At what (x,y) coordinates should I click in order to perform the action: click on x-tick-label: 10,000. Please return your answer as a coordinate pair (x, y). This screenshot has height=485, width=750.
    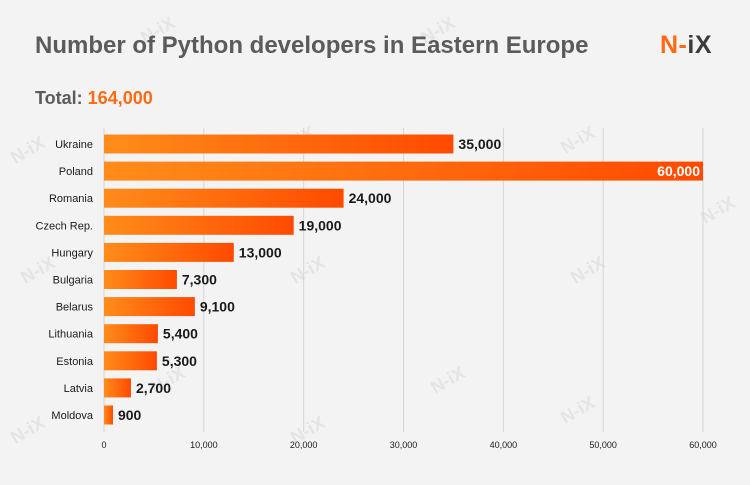
    Looking at the image, I should click on (204, 445).